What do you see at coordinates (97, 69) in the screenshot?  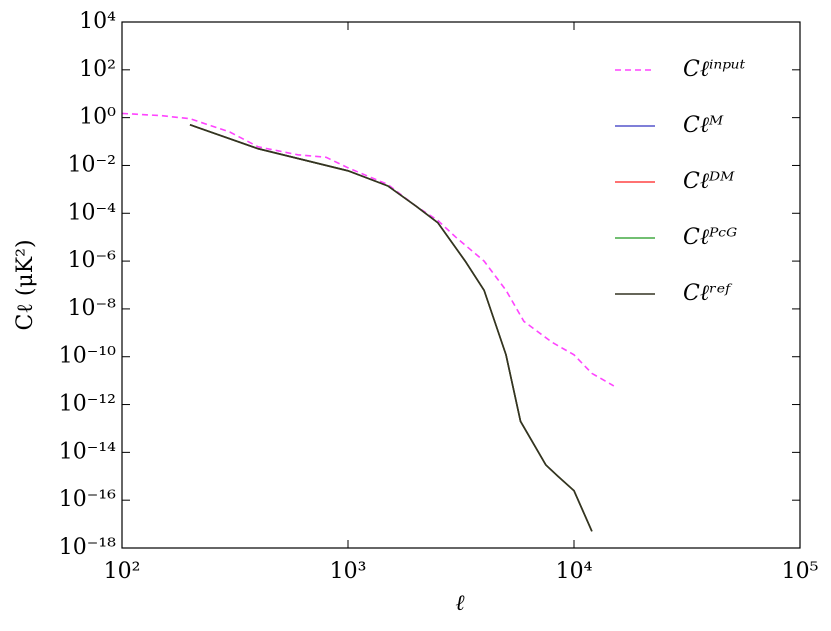 I see `y-tick-label: 10²` at bounding box center [97, 69].